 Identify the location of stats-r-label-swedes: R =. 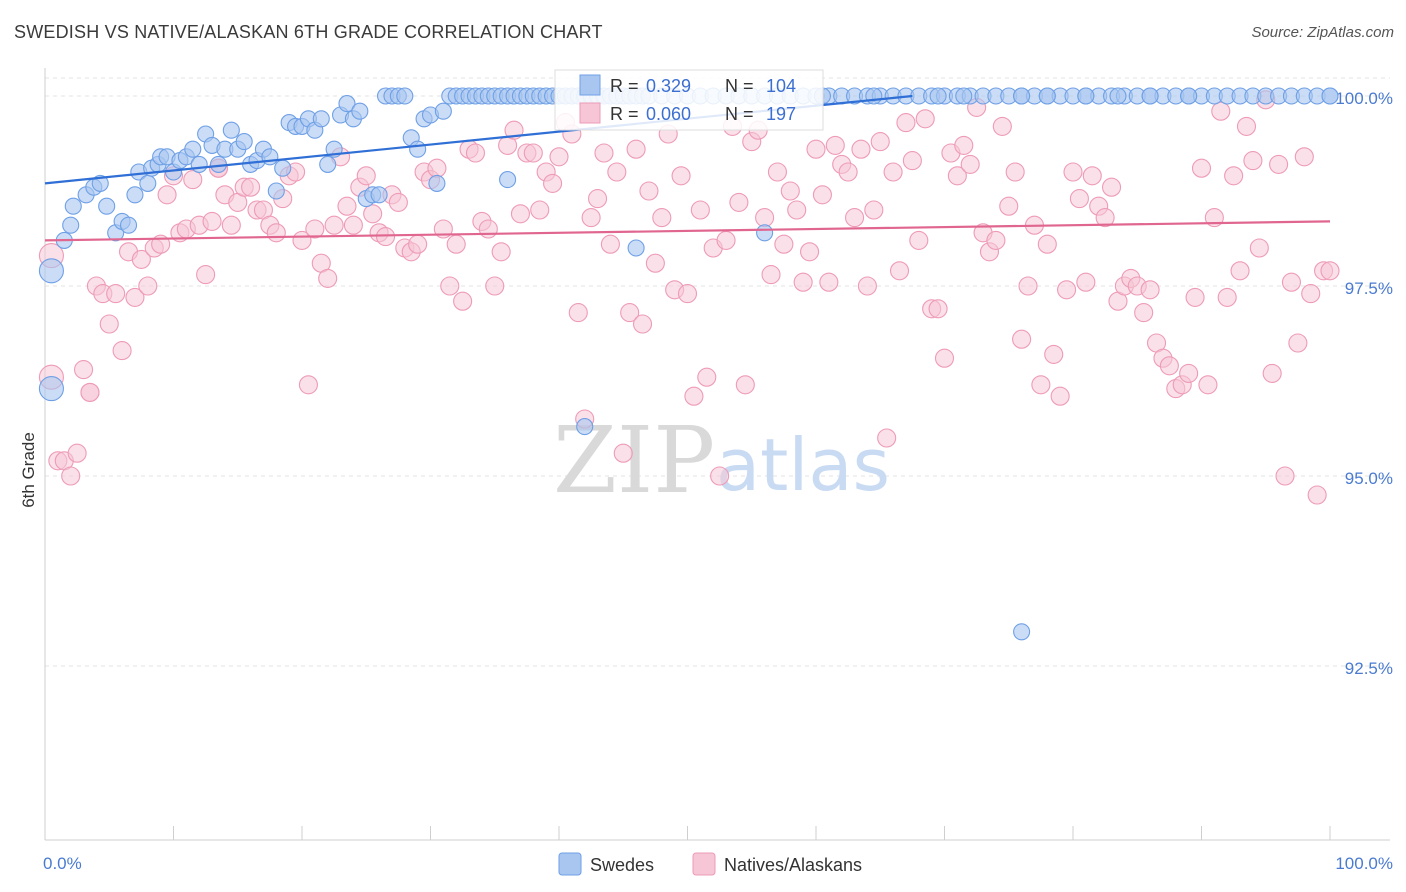
(624, 86).